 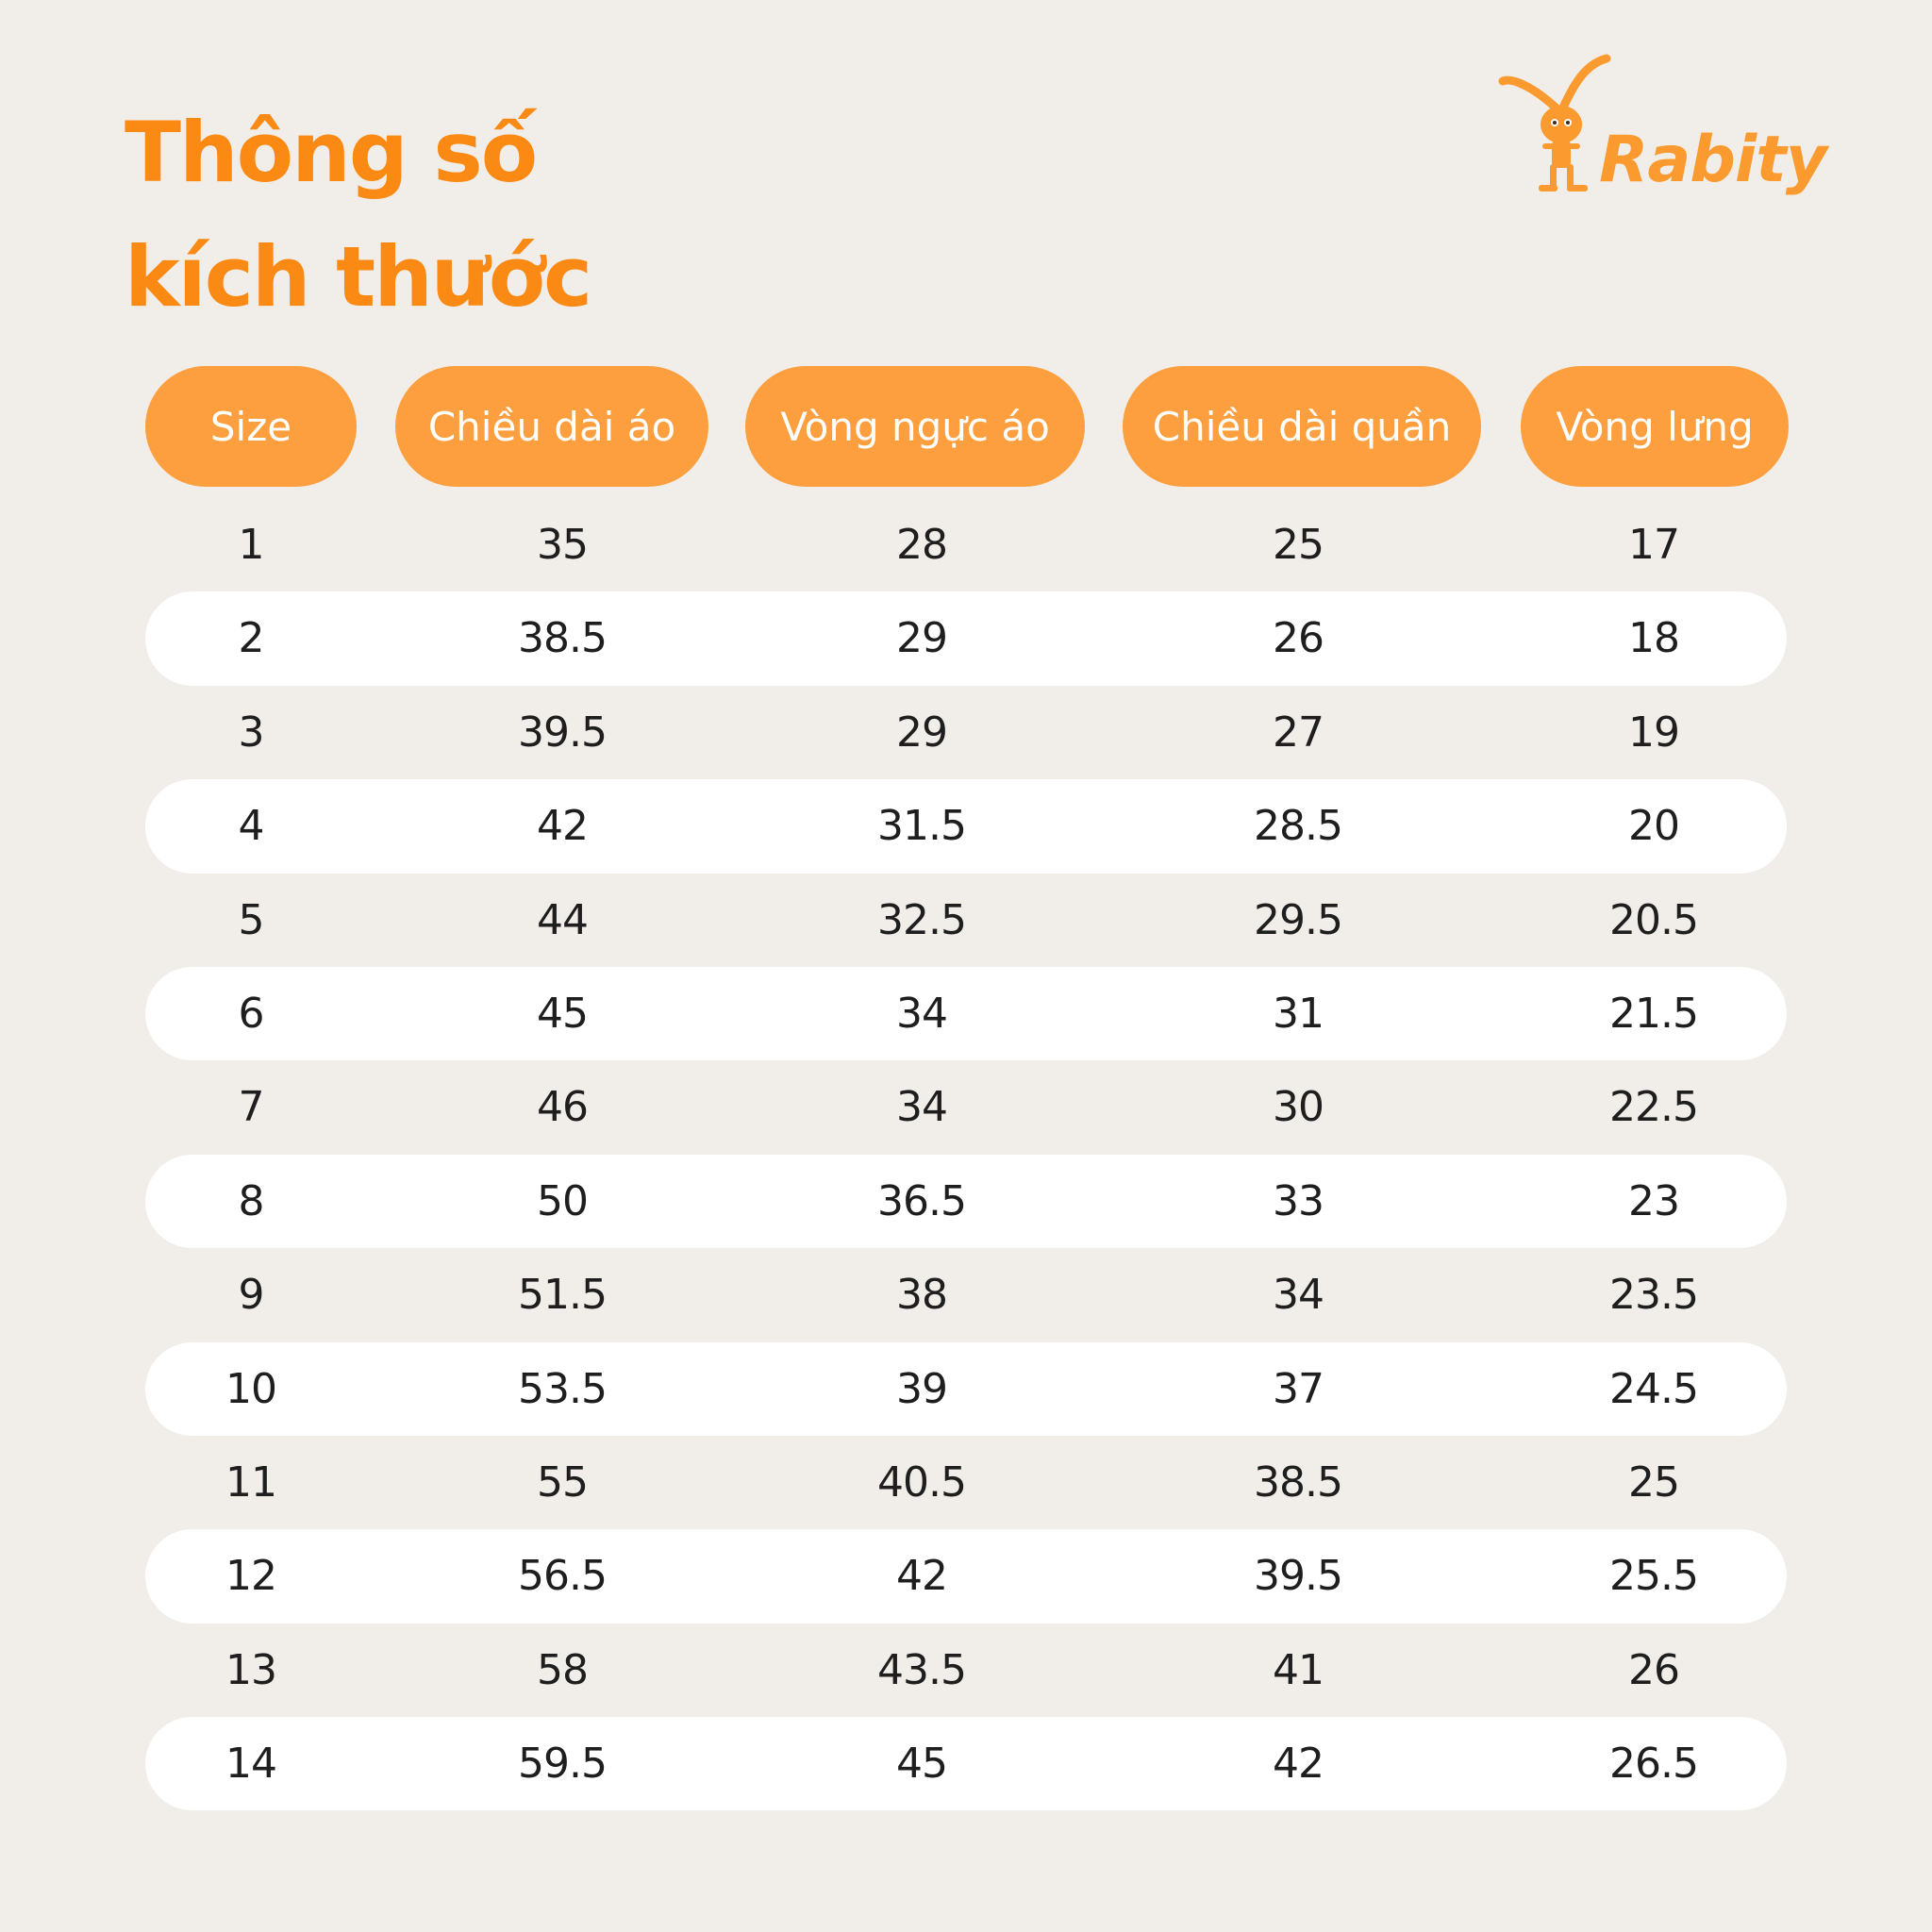 What do you see at coordinates (563, 920) in the screenshot?
I see `shirt-length-cell: 44` at bounding box center [563, 920].